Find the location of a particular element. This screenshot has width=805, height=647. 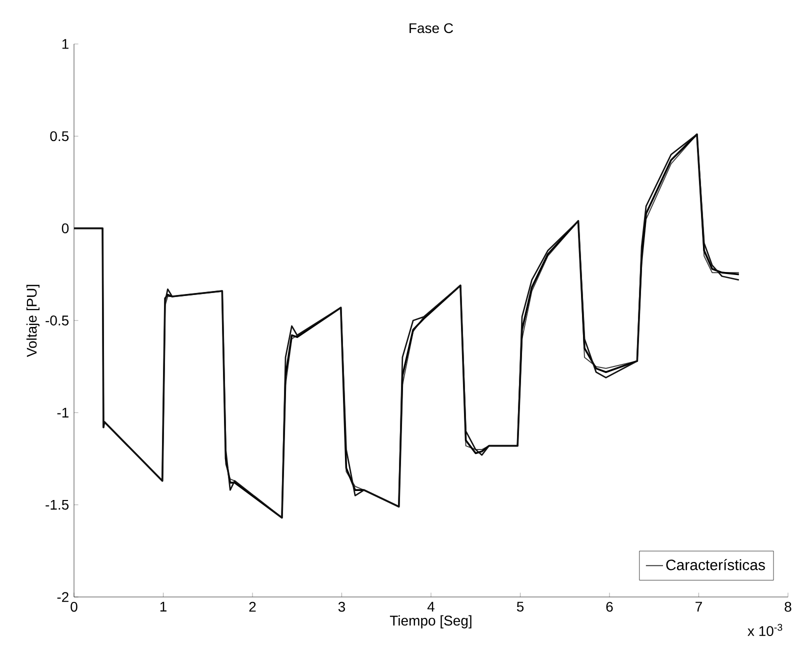

text: x 10$^{-3}$ is located at coordinates (765, 630).